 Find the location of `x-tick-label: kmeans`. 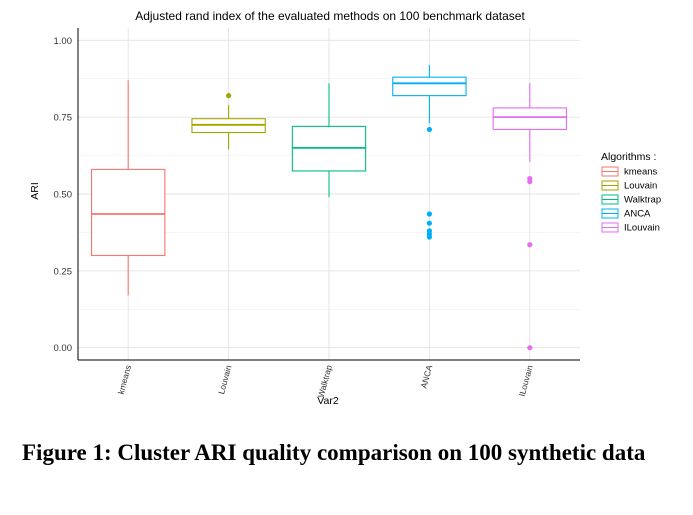

x-tick-label: kmeans is located at coordinates (124, 379).